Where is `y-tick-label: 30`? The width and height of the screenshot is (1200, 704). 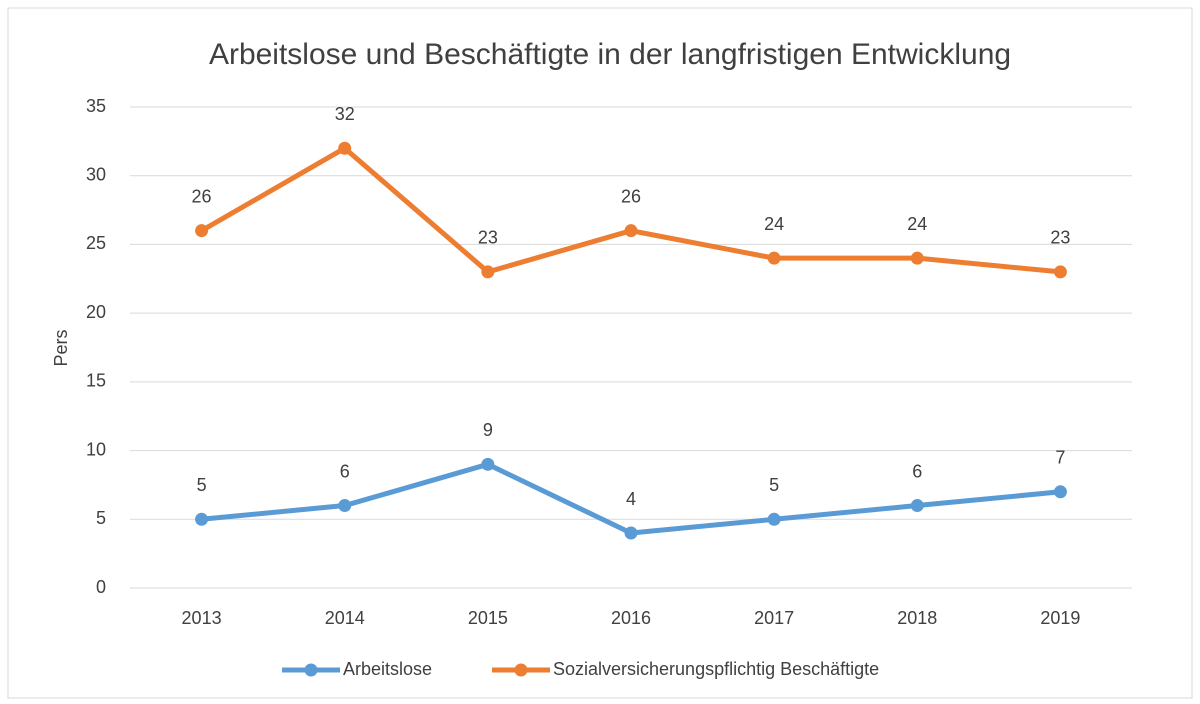 y-tick-label: 30 is located at coordinates (96, 174).